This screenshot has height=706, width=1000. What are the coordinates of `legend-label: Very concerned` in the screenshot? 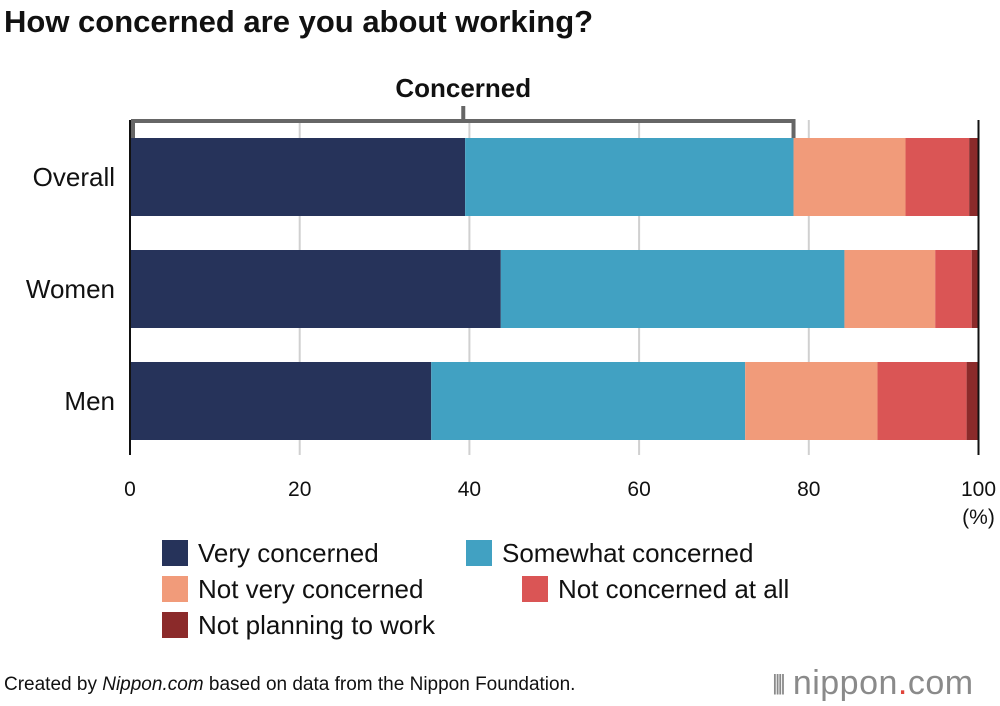 It's located at (288, 553).